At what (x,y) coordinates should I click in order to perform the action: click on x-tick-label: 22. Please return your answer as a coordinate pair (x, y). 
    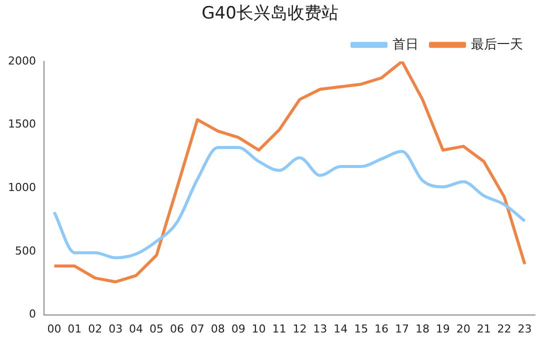
    Looking at the image, I should click on (504, 329).